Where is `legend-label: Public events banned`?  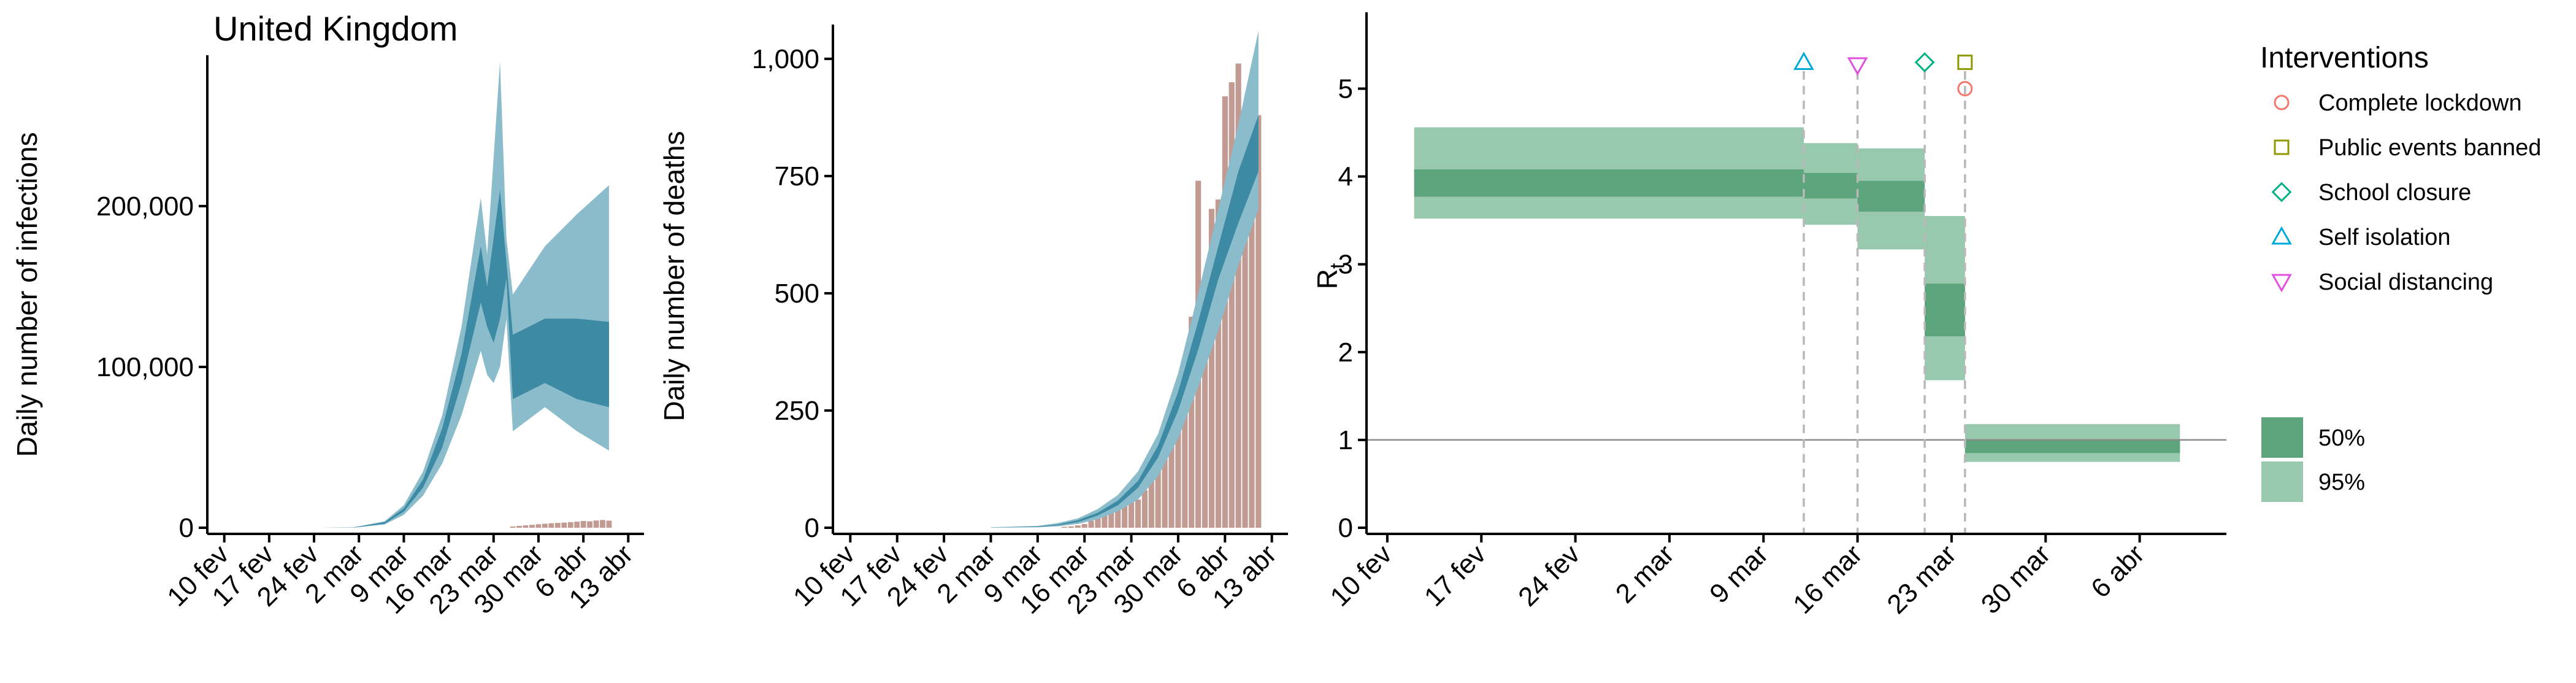 legend-label: Public events banned is located at coordinates (2429, 148).